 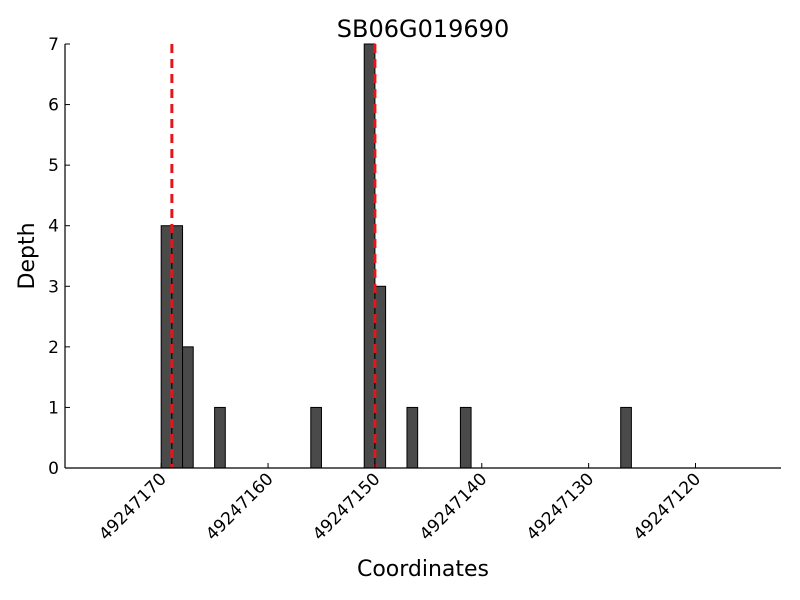 What do you see at coordinates (453, 506) in the screenshot?
I see `x-tick-label-3: 49247140` at bounding box center [453, 506].